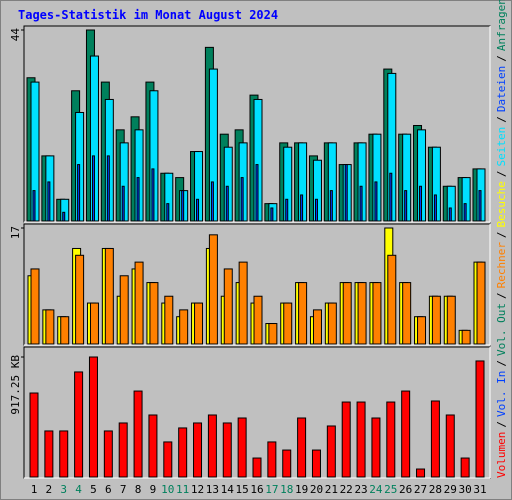 This screenshot has width=512, height=500. Describe the element at coordinates (15, 35) in the screenshot. I see `y-tick-label: 44` at that location.